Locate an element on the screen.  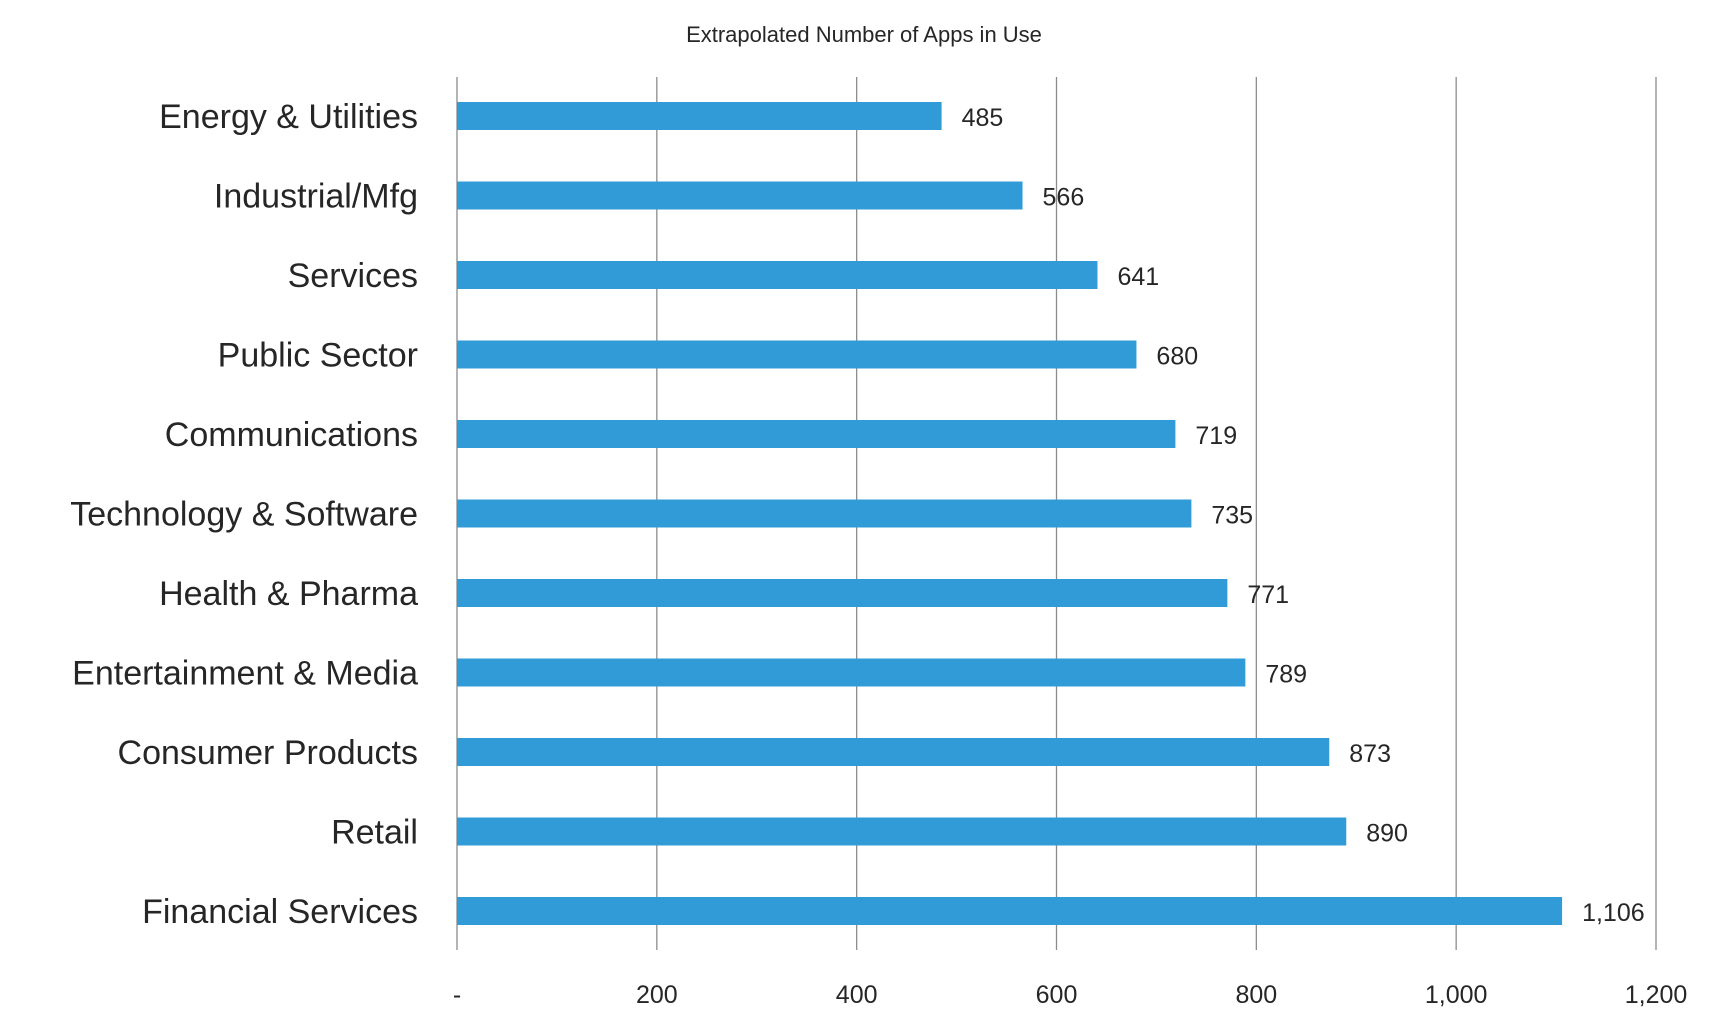
data-label: 641 is located at coordinates (1138, 277).